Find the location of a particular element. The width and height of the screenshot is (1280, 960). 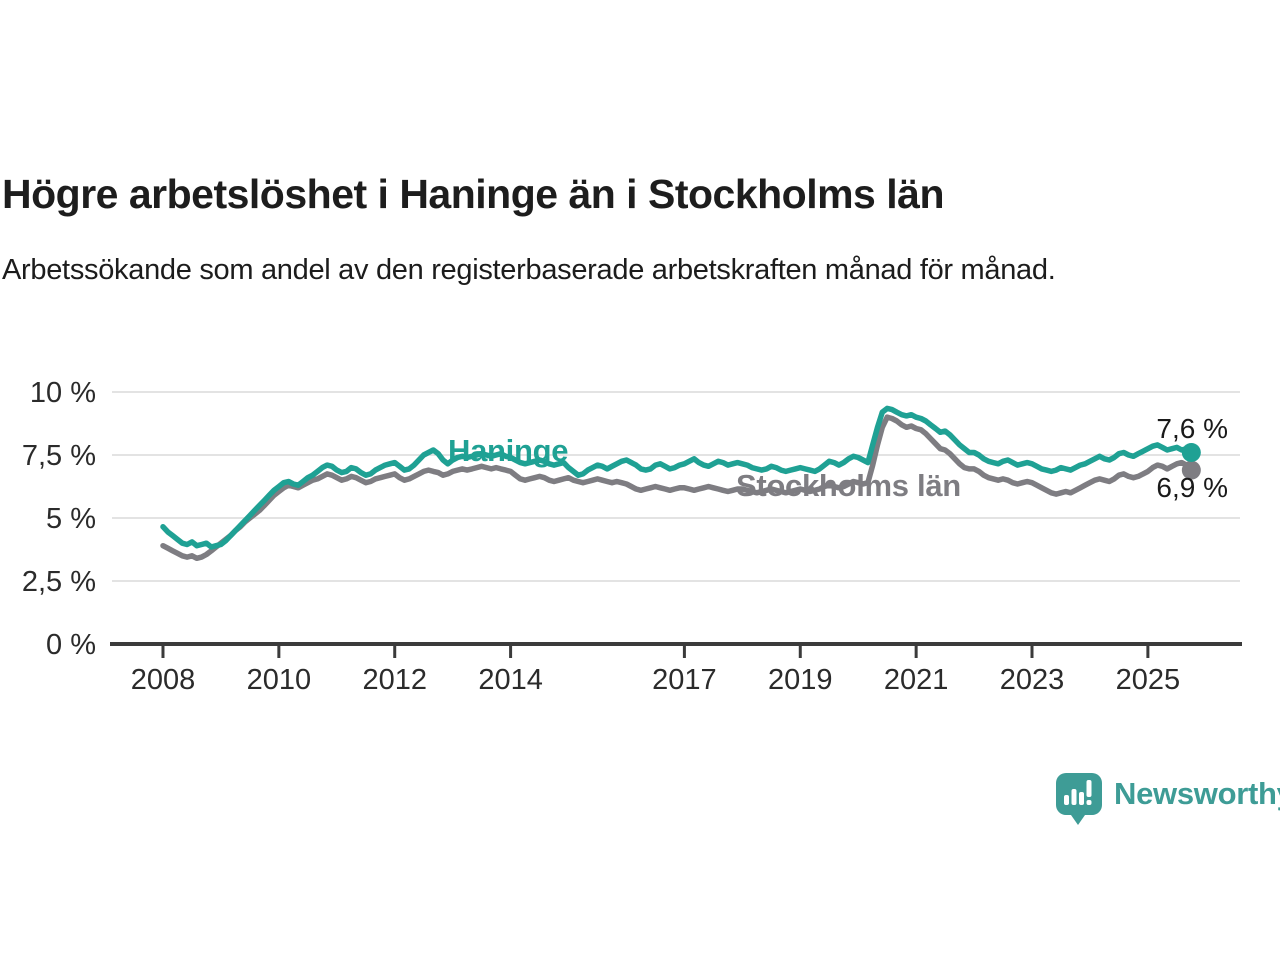

line-stockholm is located at coordinates (677, 488).